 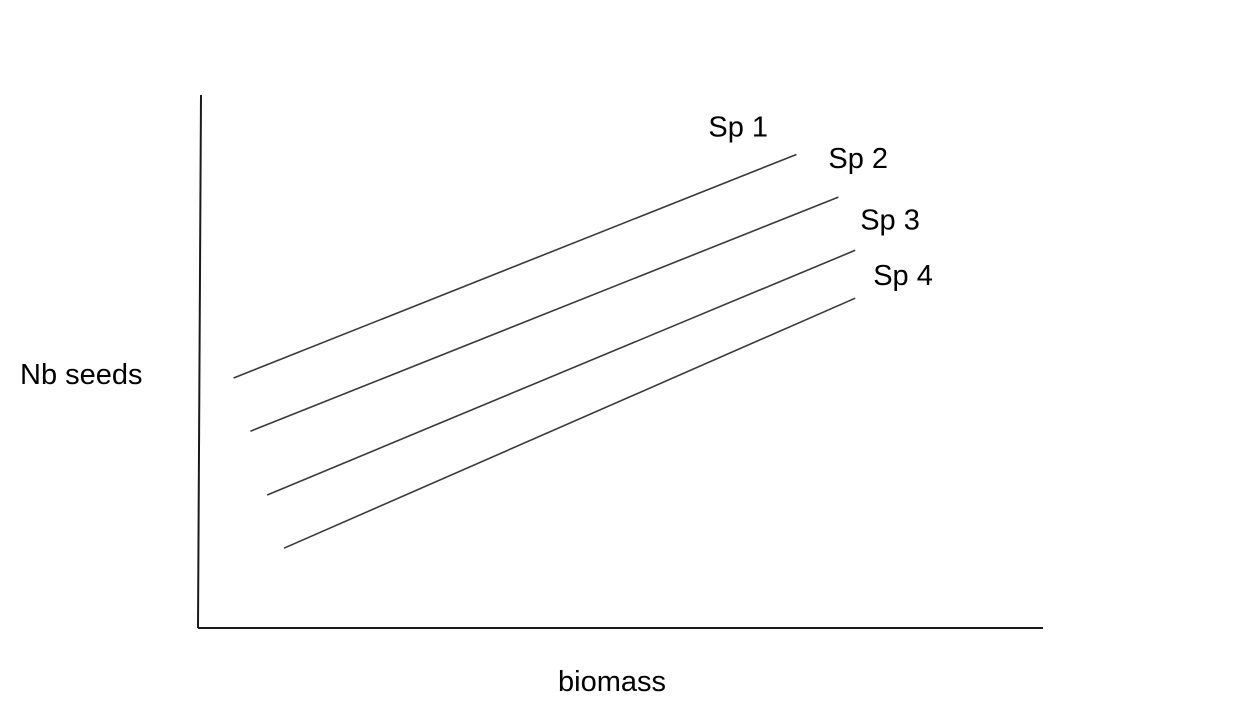 I want to click on series-labels: Sp 1 Sp 2 Sp 3 Sp 4, so click(x=820, y=202).